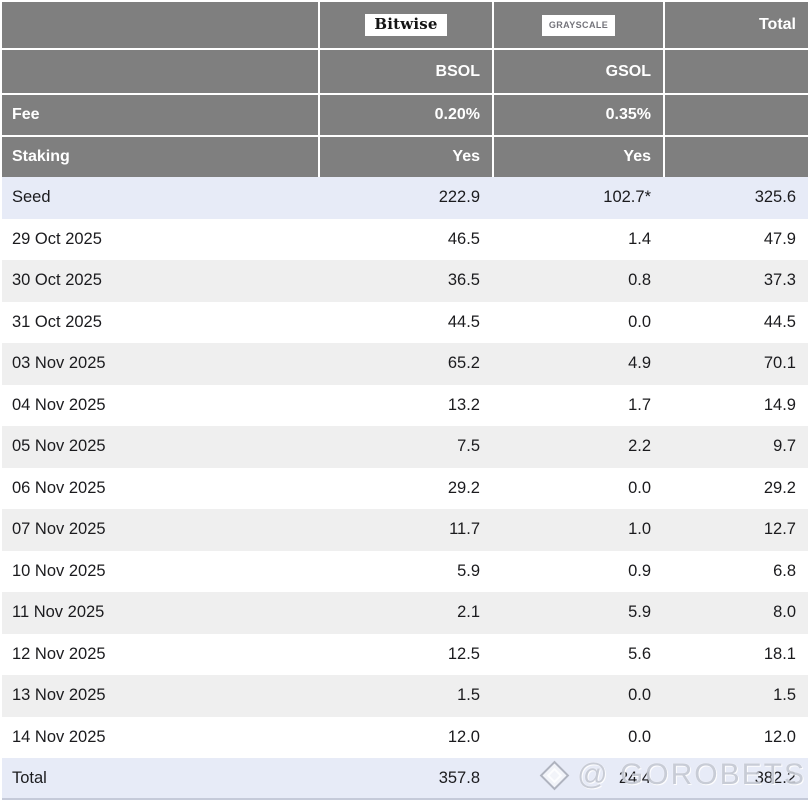 This screenshot has width=810, height=803. Describe the element at coordinates (775, 197) in the screenshot. I see `row-total-value: 325.6` at that location.